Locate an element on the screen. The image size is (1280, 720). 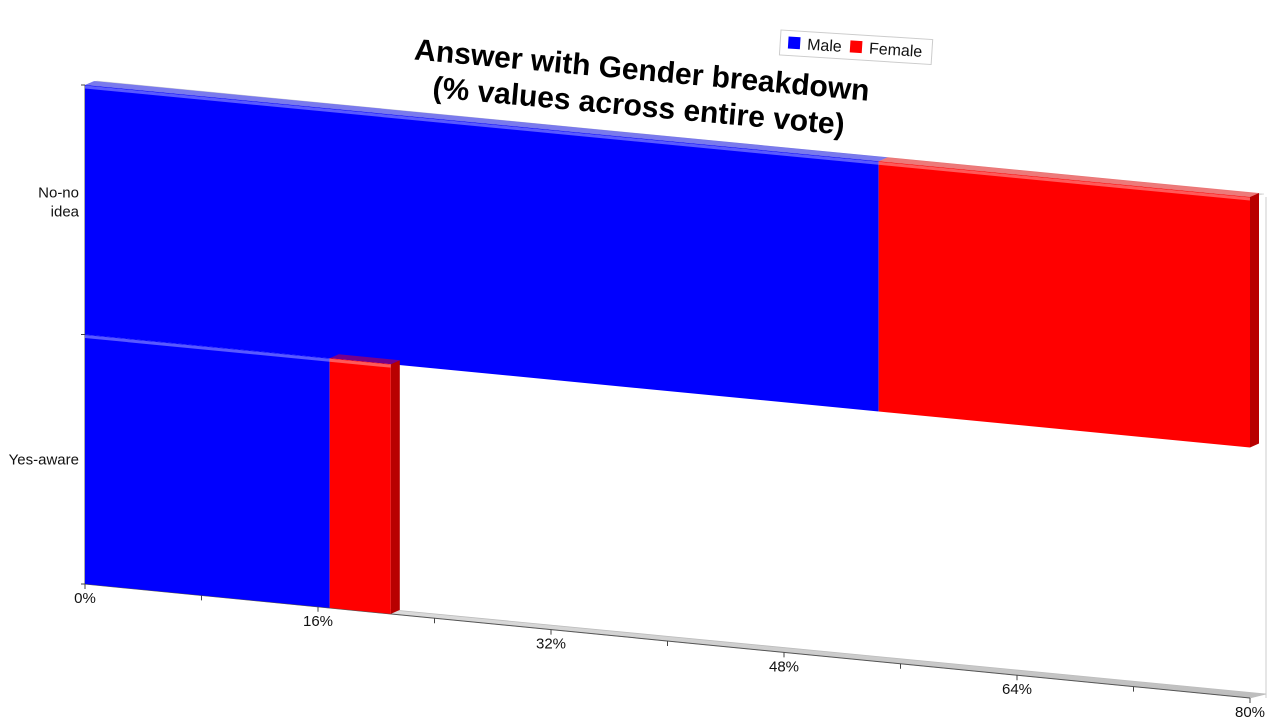
category-label-1-line-0: Yes-aware is located at coordinates (44, 459).